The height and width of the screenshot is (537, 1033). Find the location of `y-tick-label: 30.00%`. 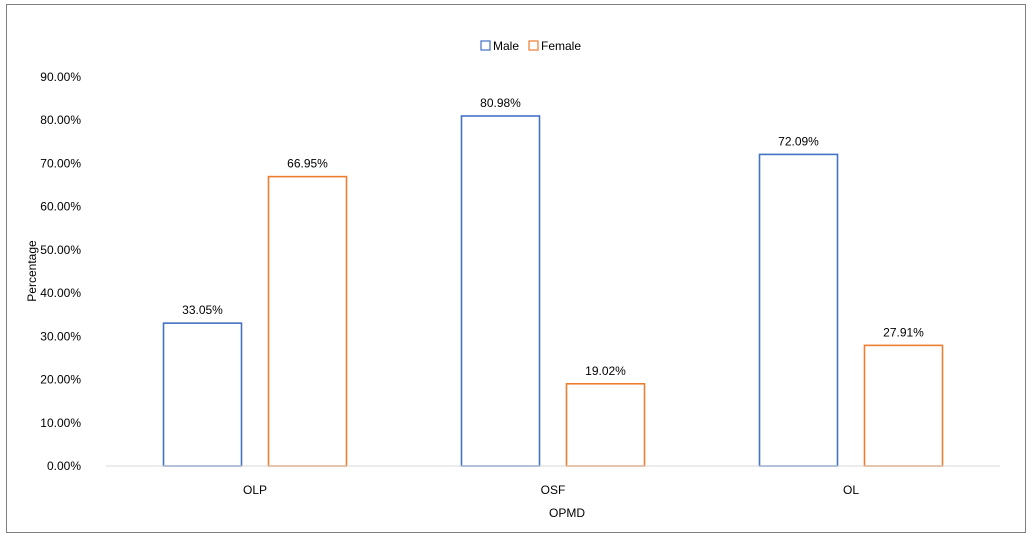

y-tick-label: 30.00% is located at coordinates (60, 336).